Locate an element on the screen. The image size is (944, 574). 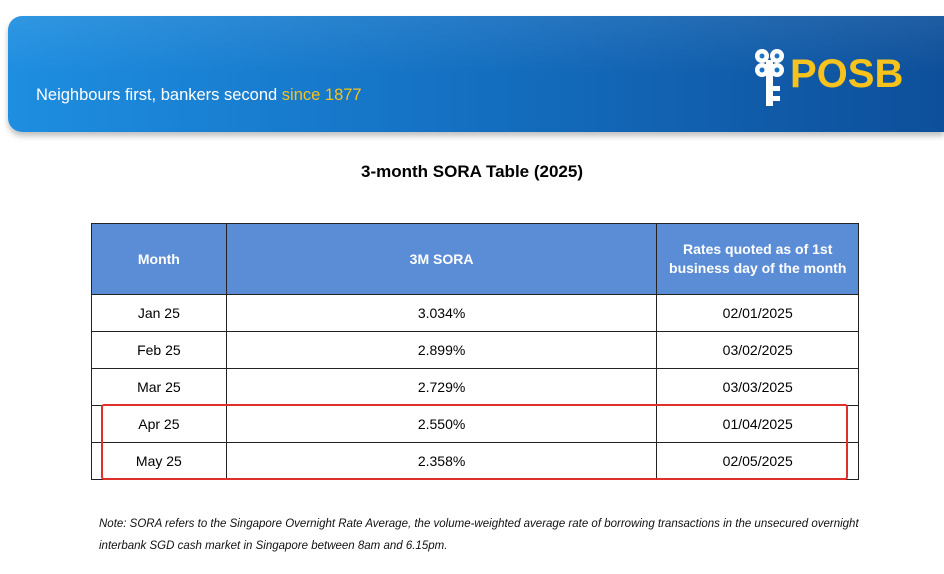
tagline-since: since 1877 is located at coordinates (321, 95).